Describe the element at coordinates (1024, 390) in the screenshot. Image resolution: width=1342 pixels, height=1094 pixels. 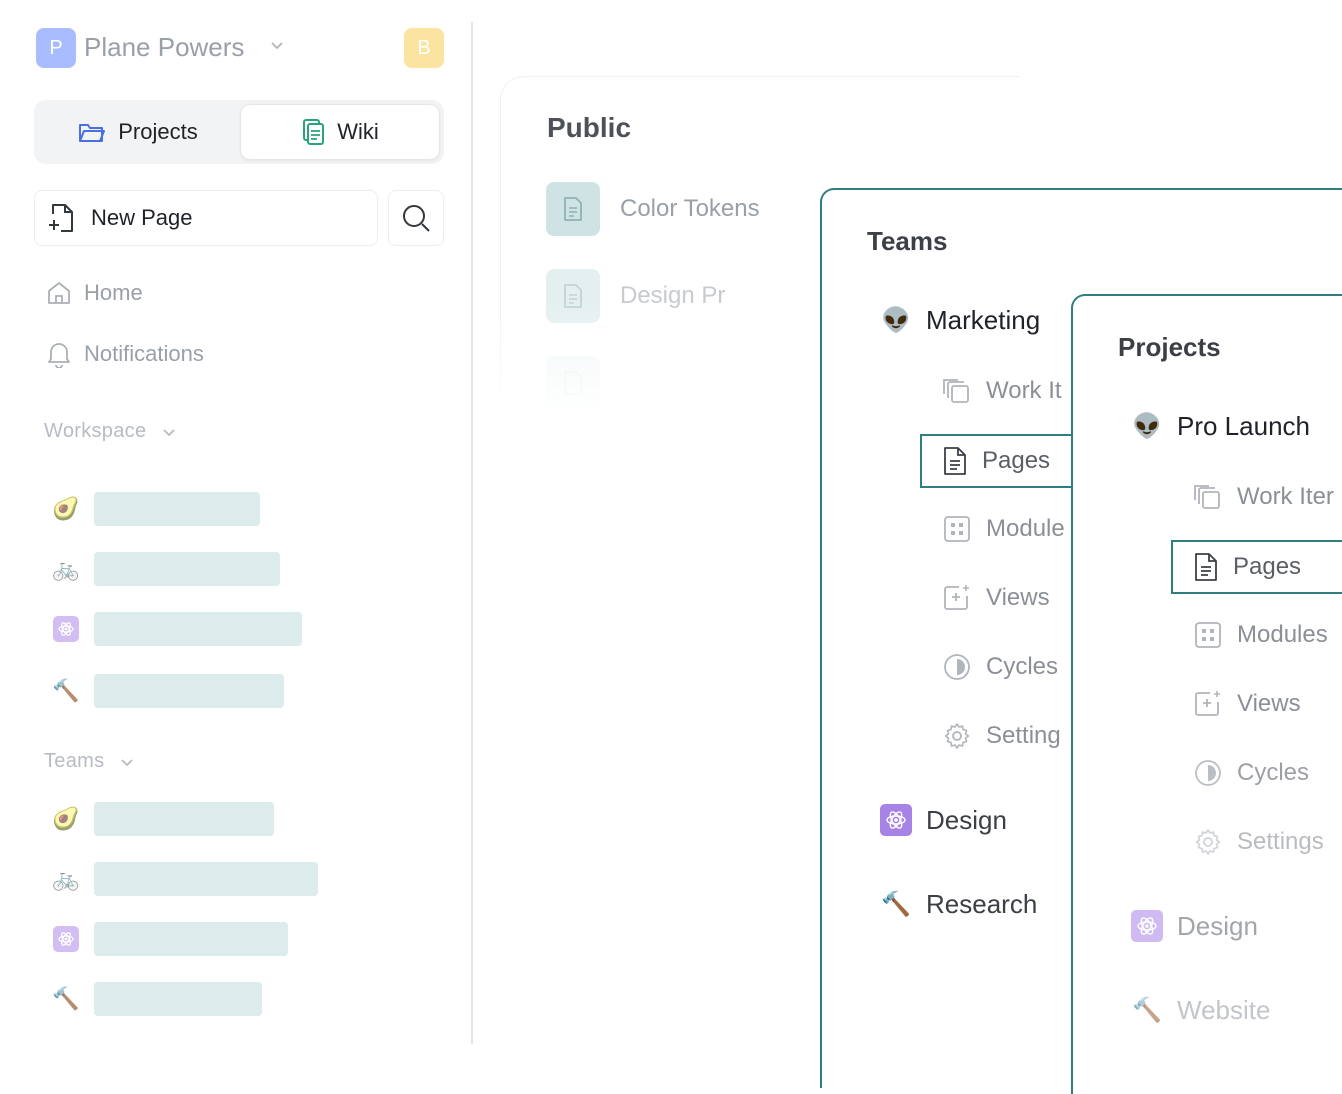
I see `sub-item-label: Work It` at that location.